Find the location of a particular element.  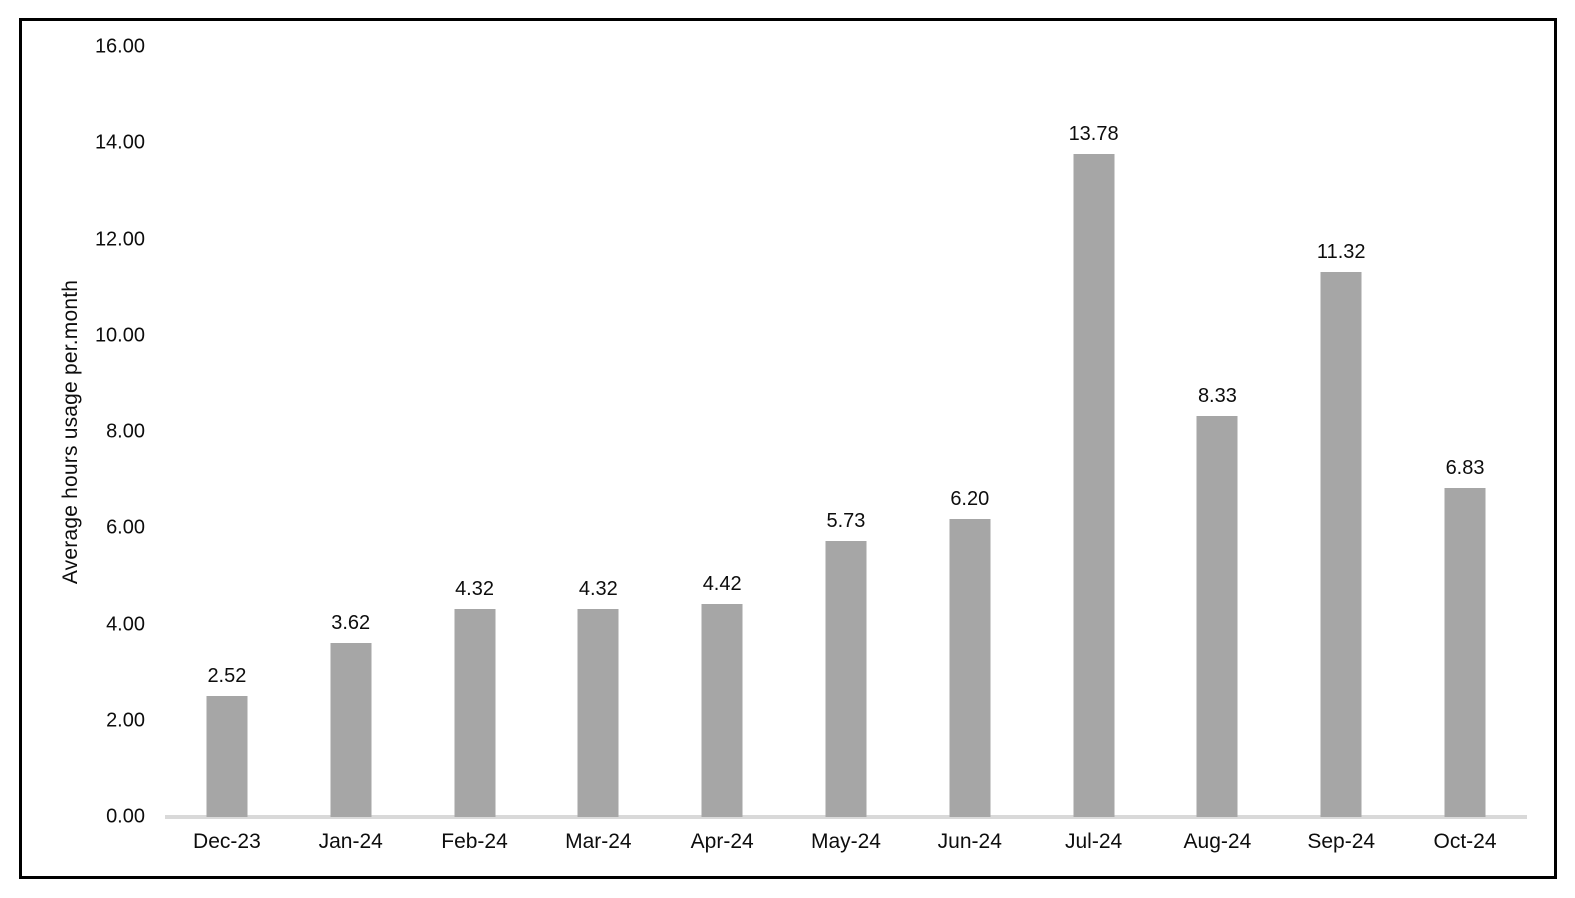

bar-slot: 13.78 is located at coordinates (1094, 432).